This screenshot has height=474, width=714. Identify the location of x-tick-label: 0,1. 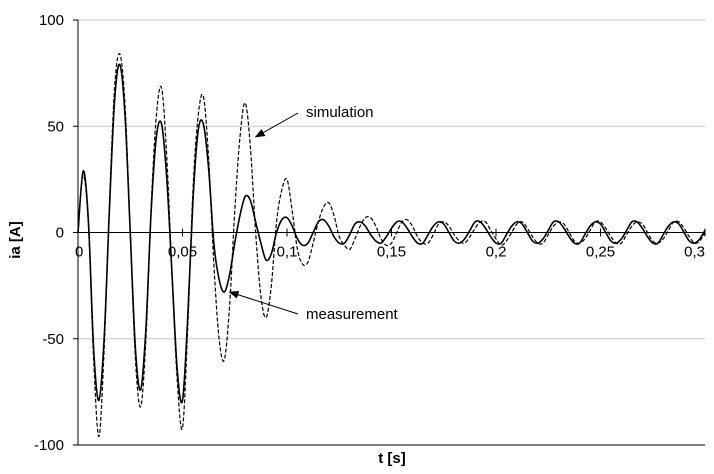
(287, 252).